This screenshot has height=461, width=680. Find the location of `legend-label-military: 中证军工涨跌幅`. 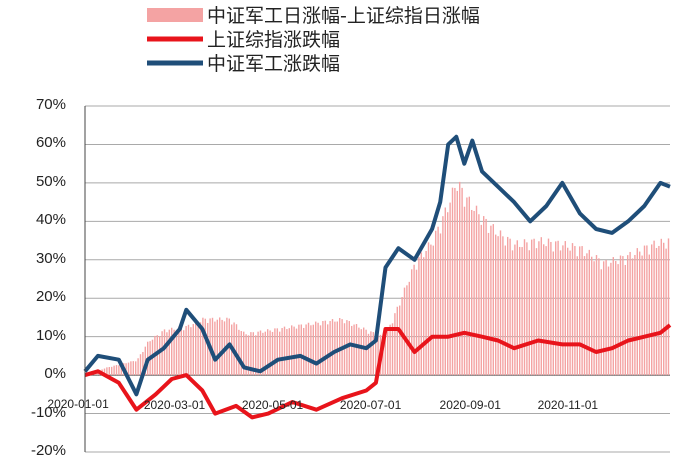

legend-label-military: 中证军工涨跌幅 is located at coordinates (274, 63).